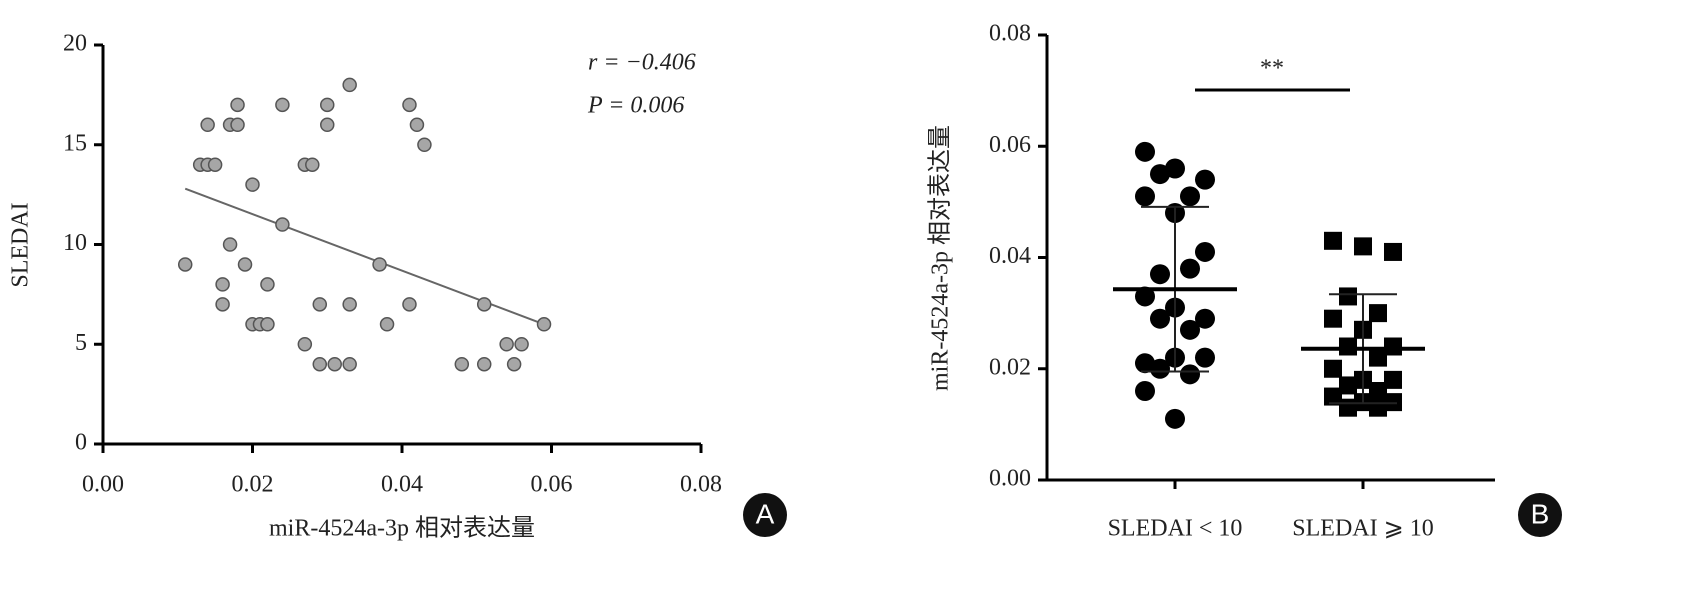  I want to click on y-tick-label: 0.04, so click(1010, 256).